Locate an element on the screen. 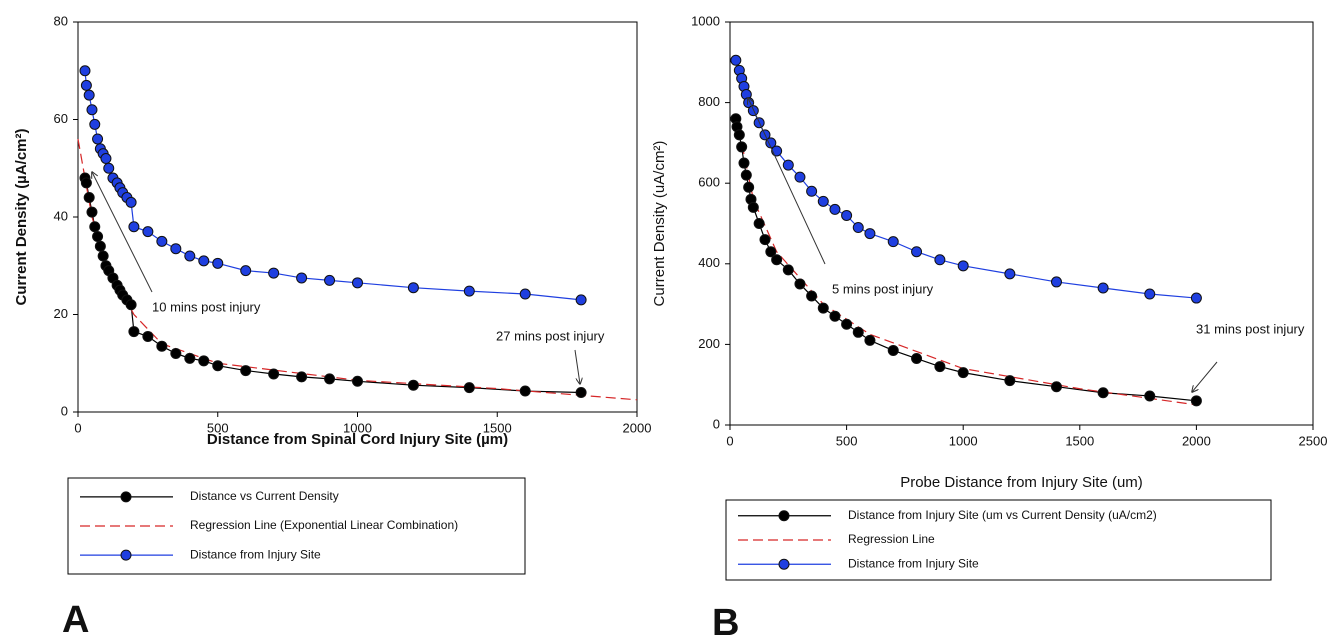  y-tick-label: 40 is located at coordinates (61, 215).